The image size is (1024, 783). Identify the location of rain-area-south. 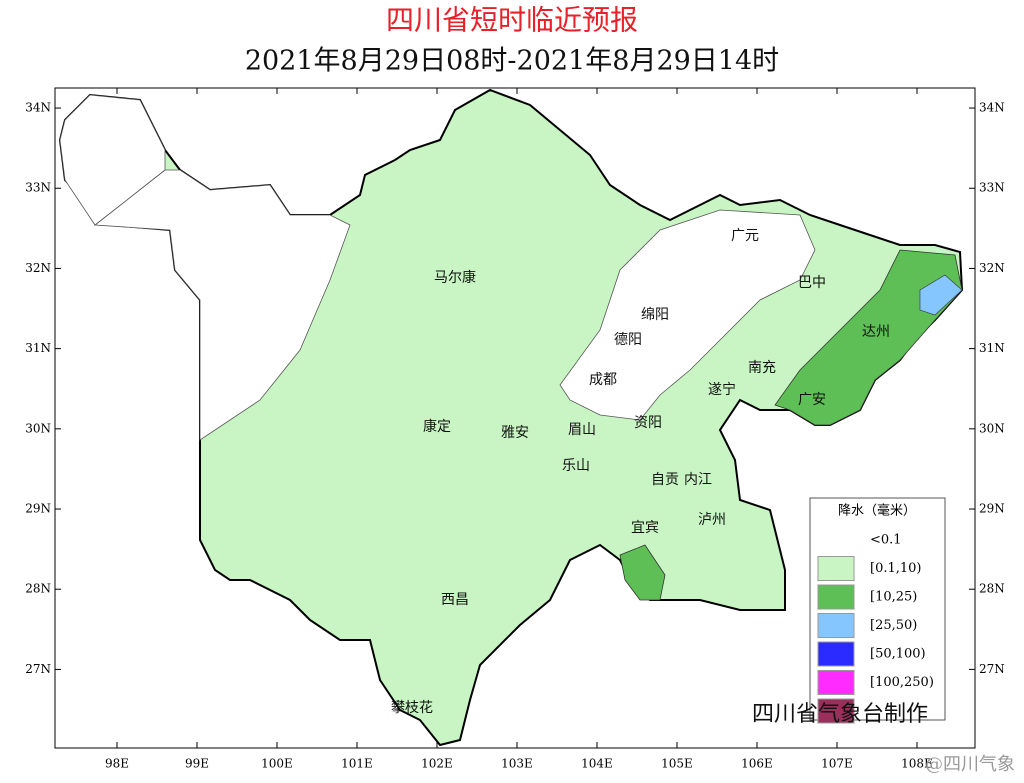
(642, 572).